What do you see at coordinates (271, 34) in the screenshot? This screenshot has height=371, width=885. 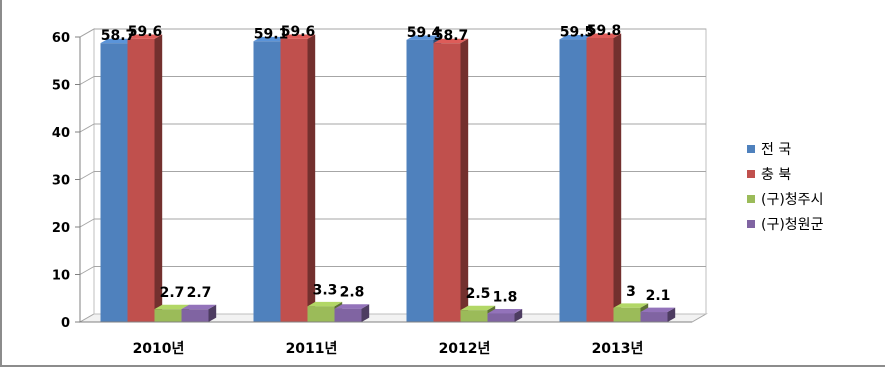 I see `data-label: 59.1` at bounding box center [271, 34].